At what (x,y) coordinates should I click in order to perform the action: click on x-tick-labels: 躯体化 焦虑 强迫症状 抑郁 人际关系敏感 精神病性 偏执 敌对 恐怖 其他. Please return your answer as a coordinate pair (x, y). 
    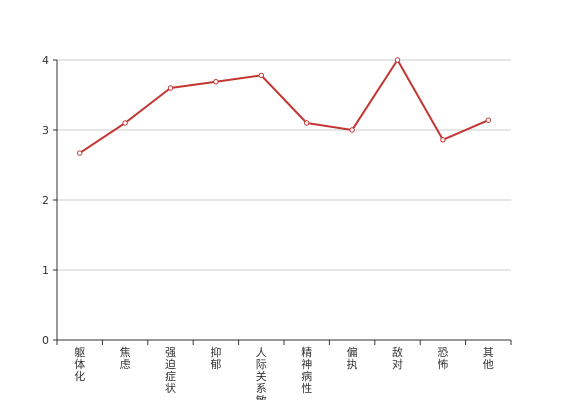
    Looking at the image, I should click on (284, 372).